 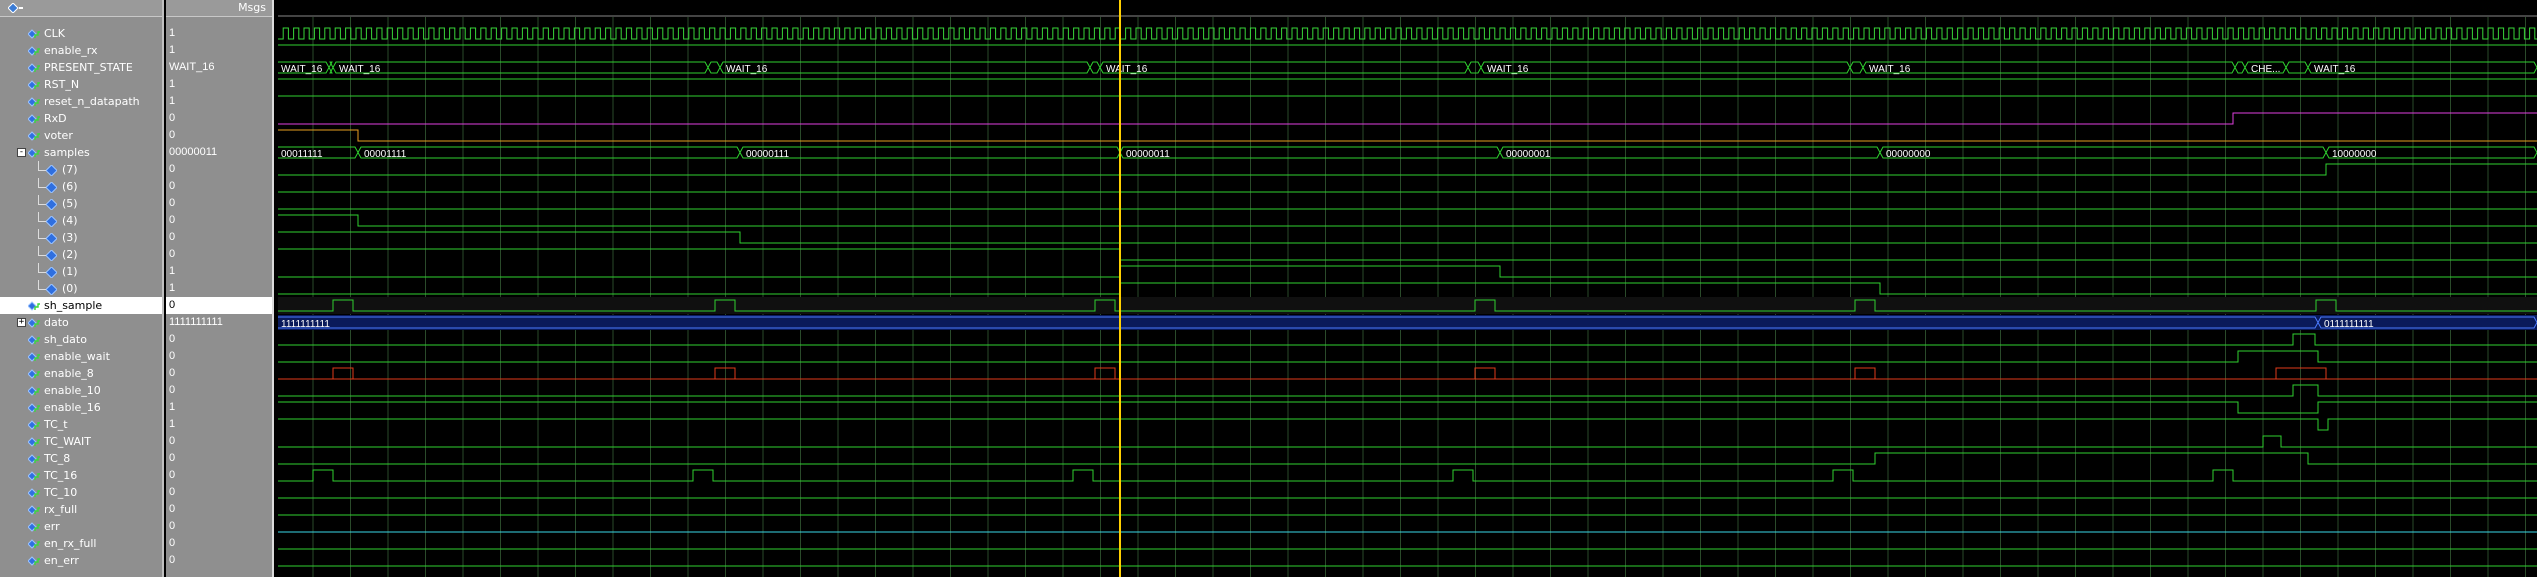 I want to click on signal-name: RxD, so click(x=55, y=118).